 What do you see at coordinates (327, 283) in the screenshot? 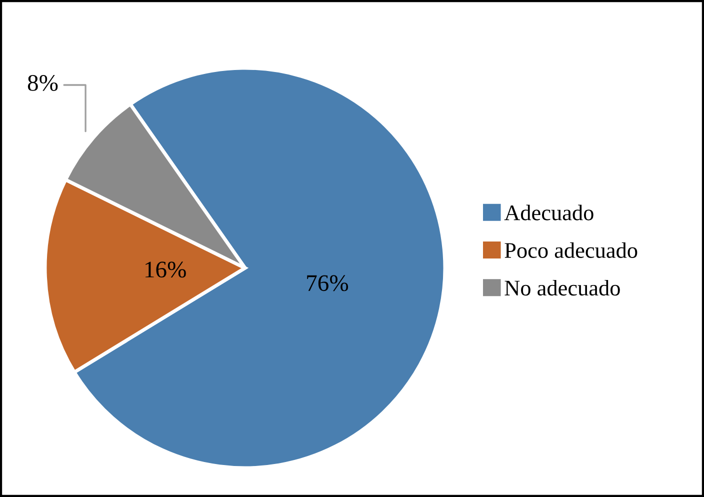
I see `data-label: 76%` at bounding box center [327, 283].